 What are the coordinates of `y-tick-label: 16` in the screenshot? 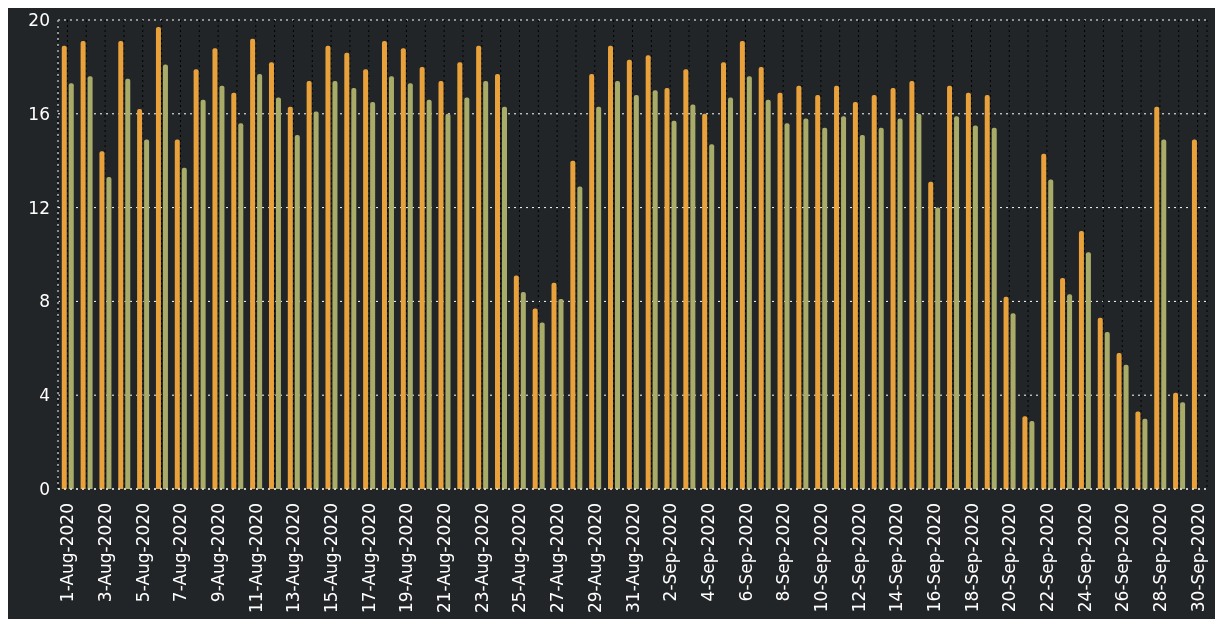 It's located at (39, 113).